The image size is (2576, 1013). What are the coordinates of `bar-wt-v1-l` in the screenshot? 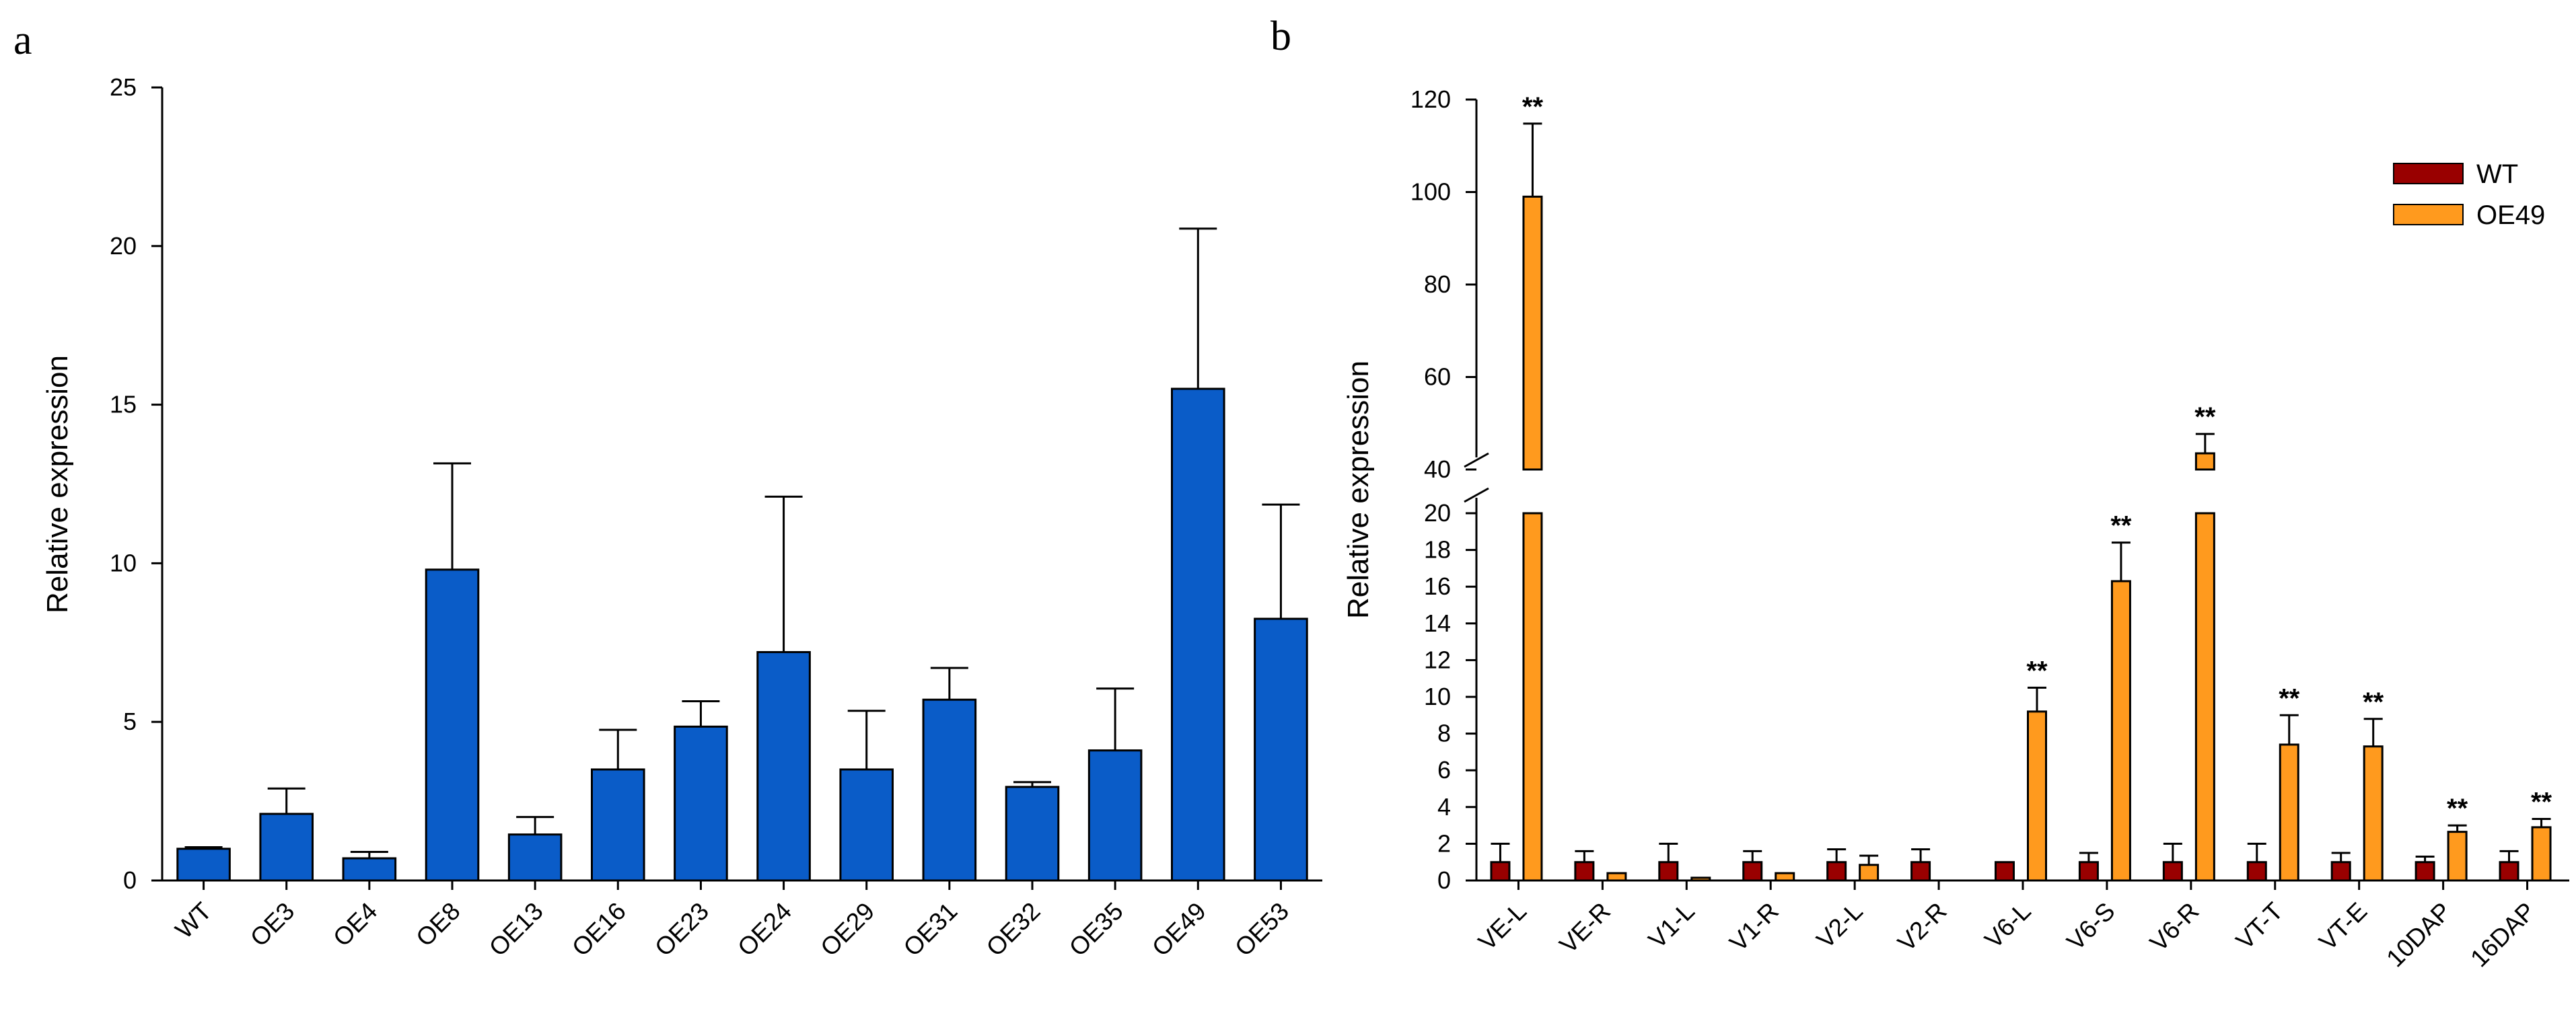 It's located at (1668, 871).